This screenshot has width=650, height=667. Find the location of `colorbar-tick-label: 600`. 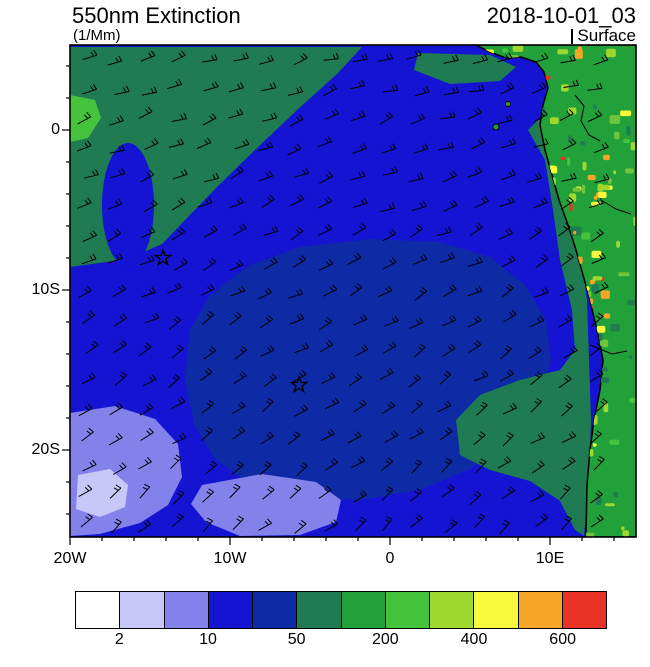

colorbar-tick-label: 600 is located at coordinates (563, 639).